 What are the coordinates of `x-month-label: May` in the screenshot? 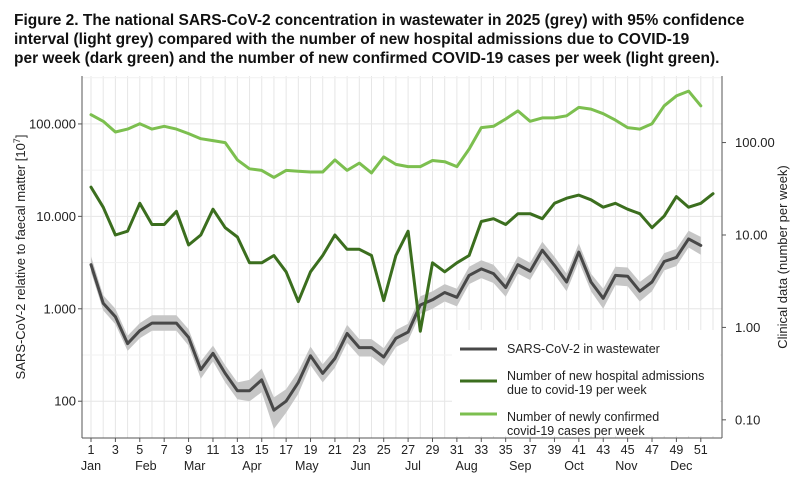 It's located at (307, 466).